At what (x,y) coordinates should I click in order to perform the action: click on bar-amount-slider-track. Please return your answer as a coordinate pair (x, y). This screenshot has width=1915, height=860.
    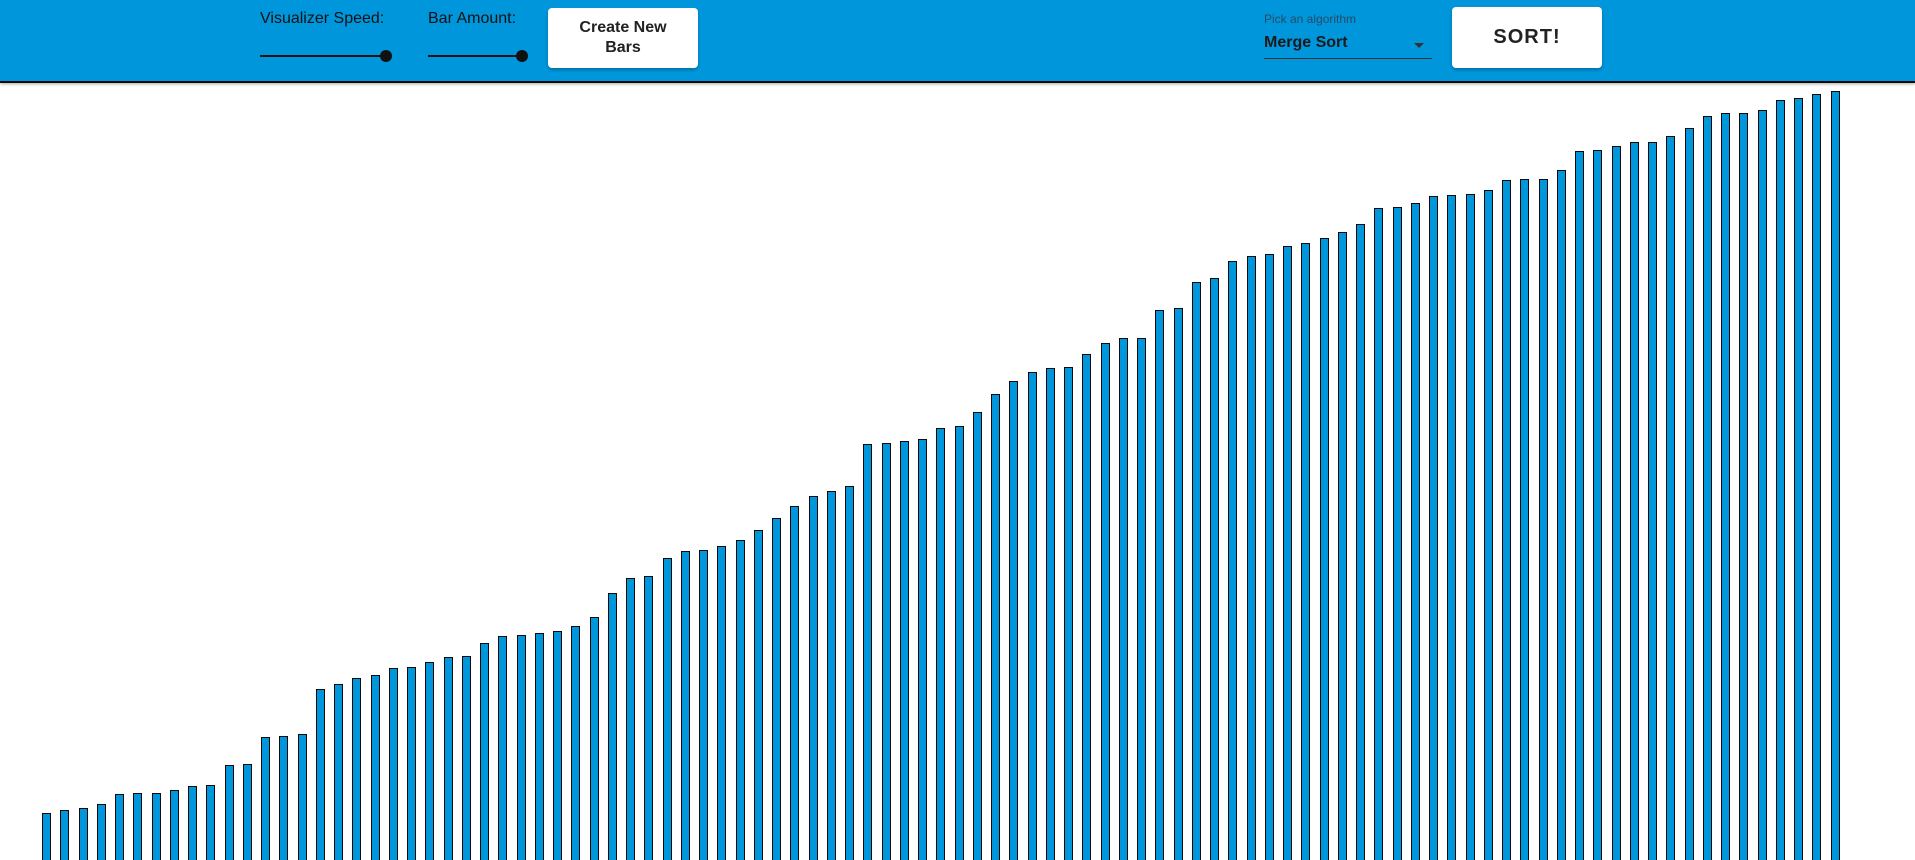
    Looking at the image, I should click on (475, 56).